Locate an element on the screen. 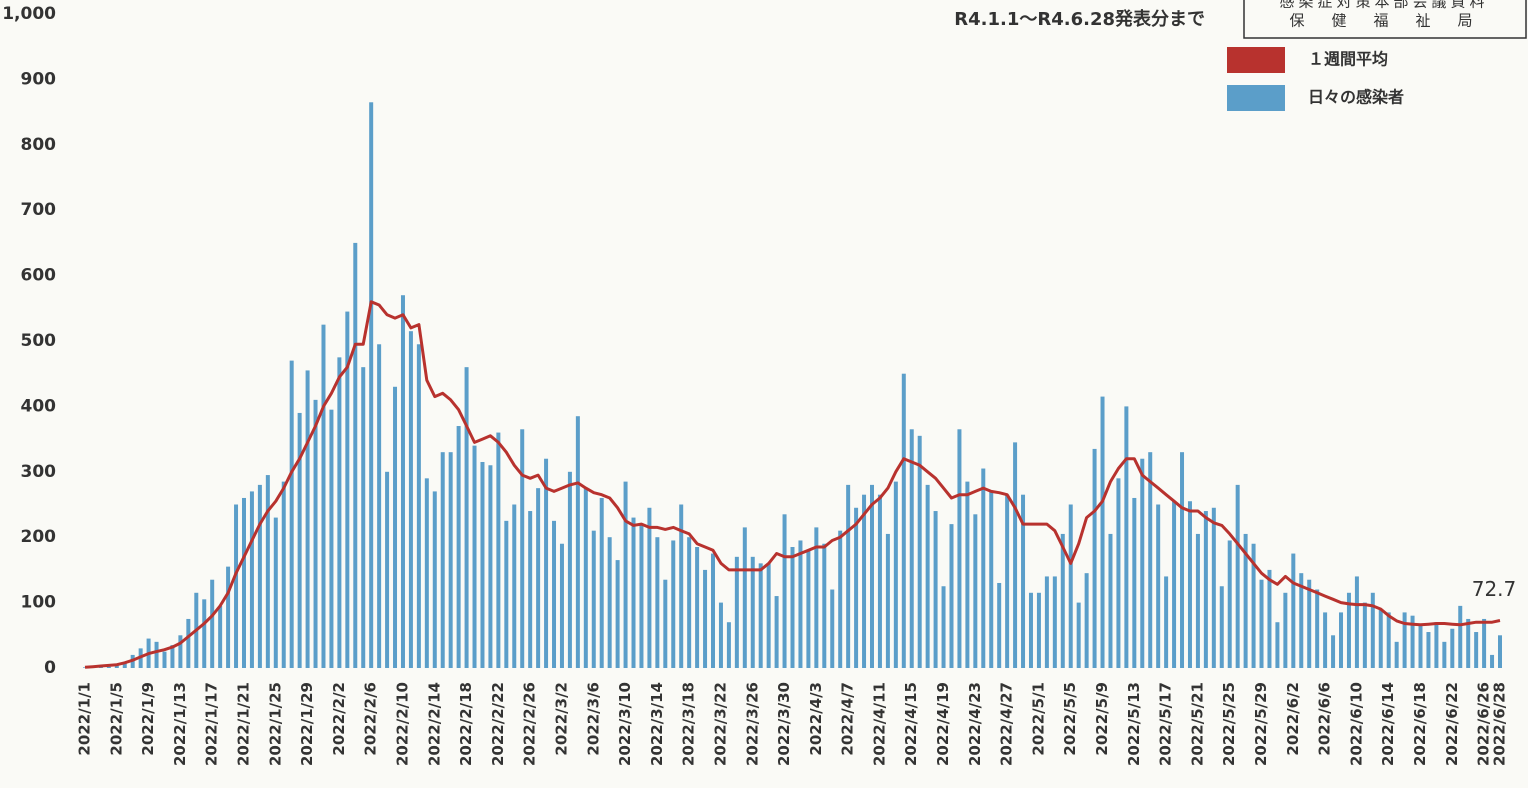 This screenshot has height=788, width=1528. x-tick-label: 2022/3/10 is located at coordinates (625, 724).